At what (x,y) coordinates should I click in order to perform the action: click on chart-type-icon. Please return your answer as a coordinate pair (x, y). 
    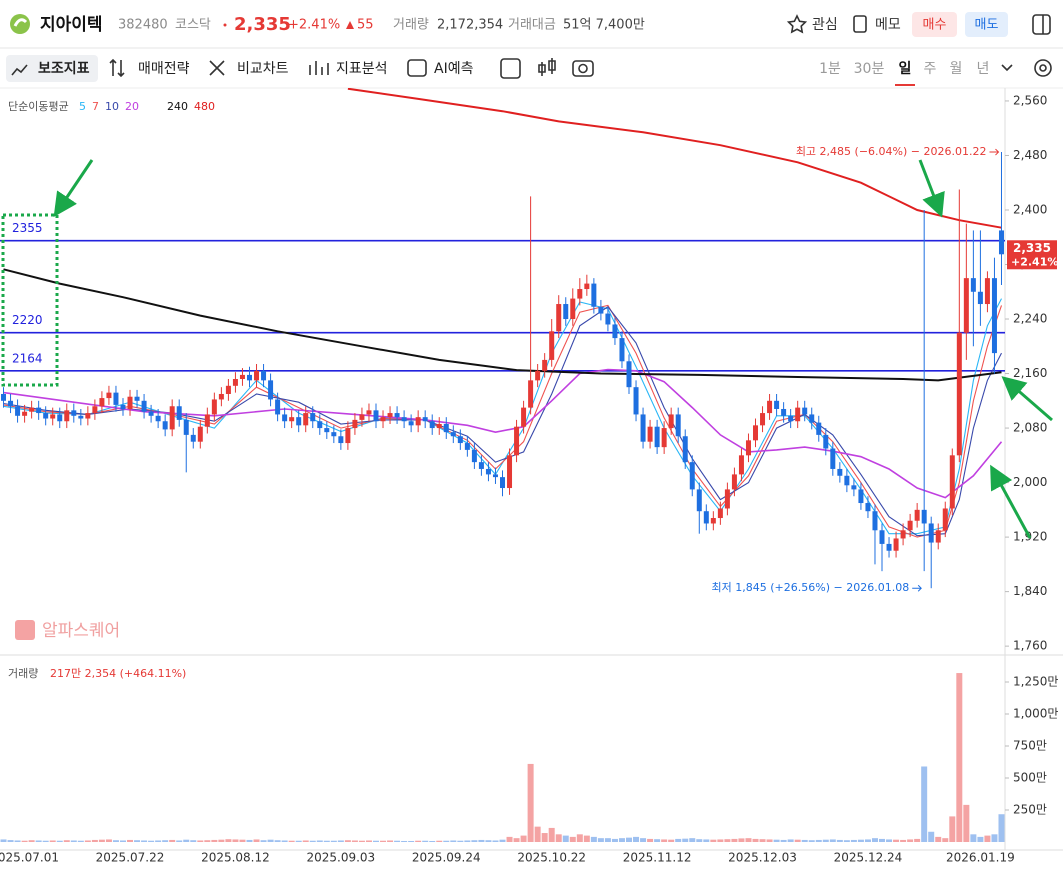
    Looking at the image, I should click on (547, 67).